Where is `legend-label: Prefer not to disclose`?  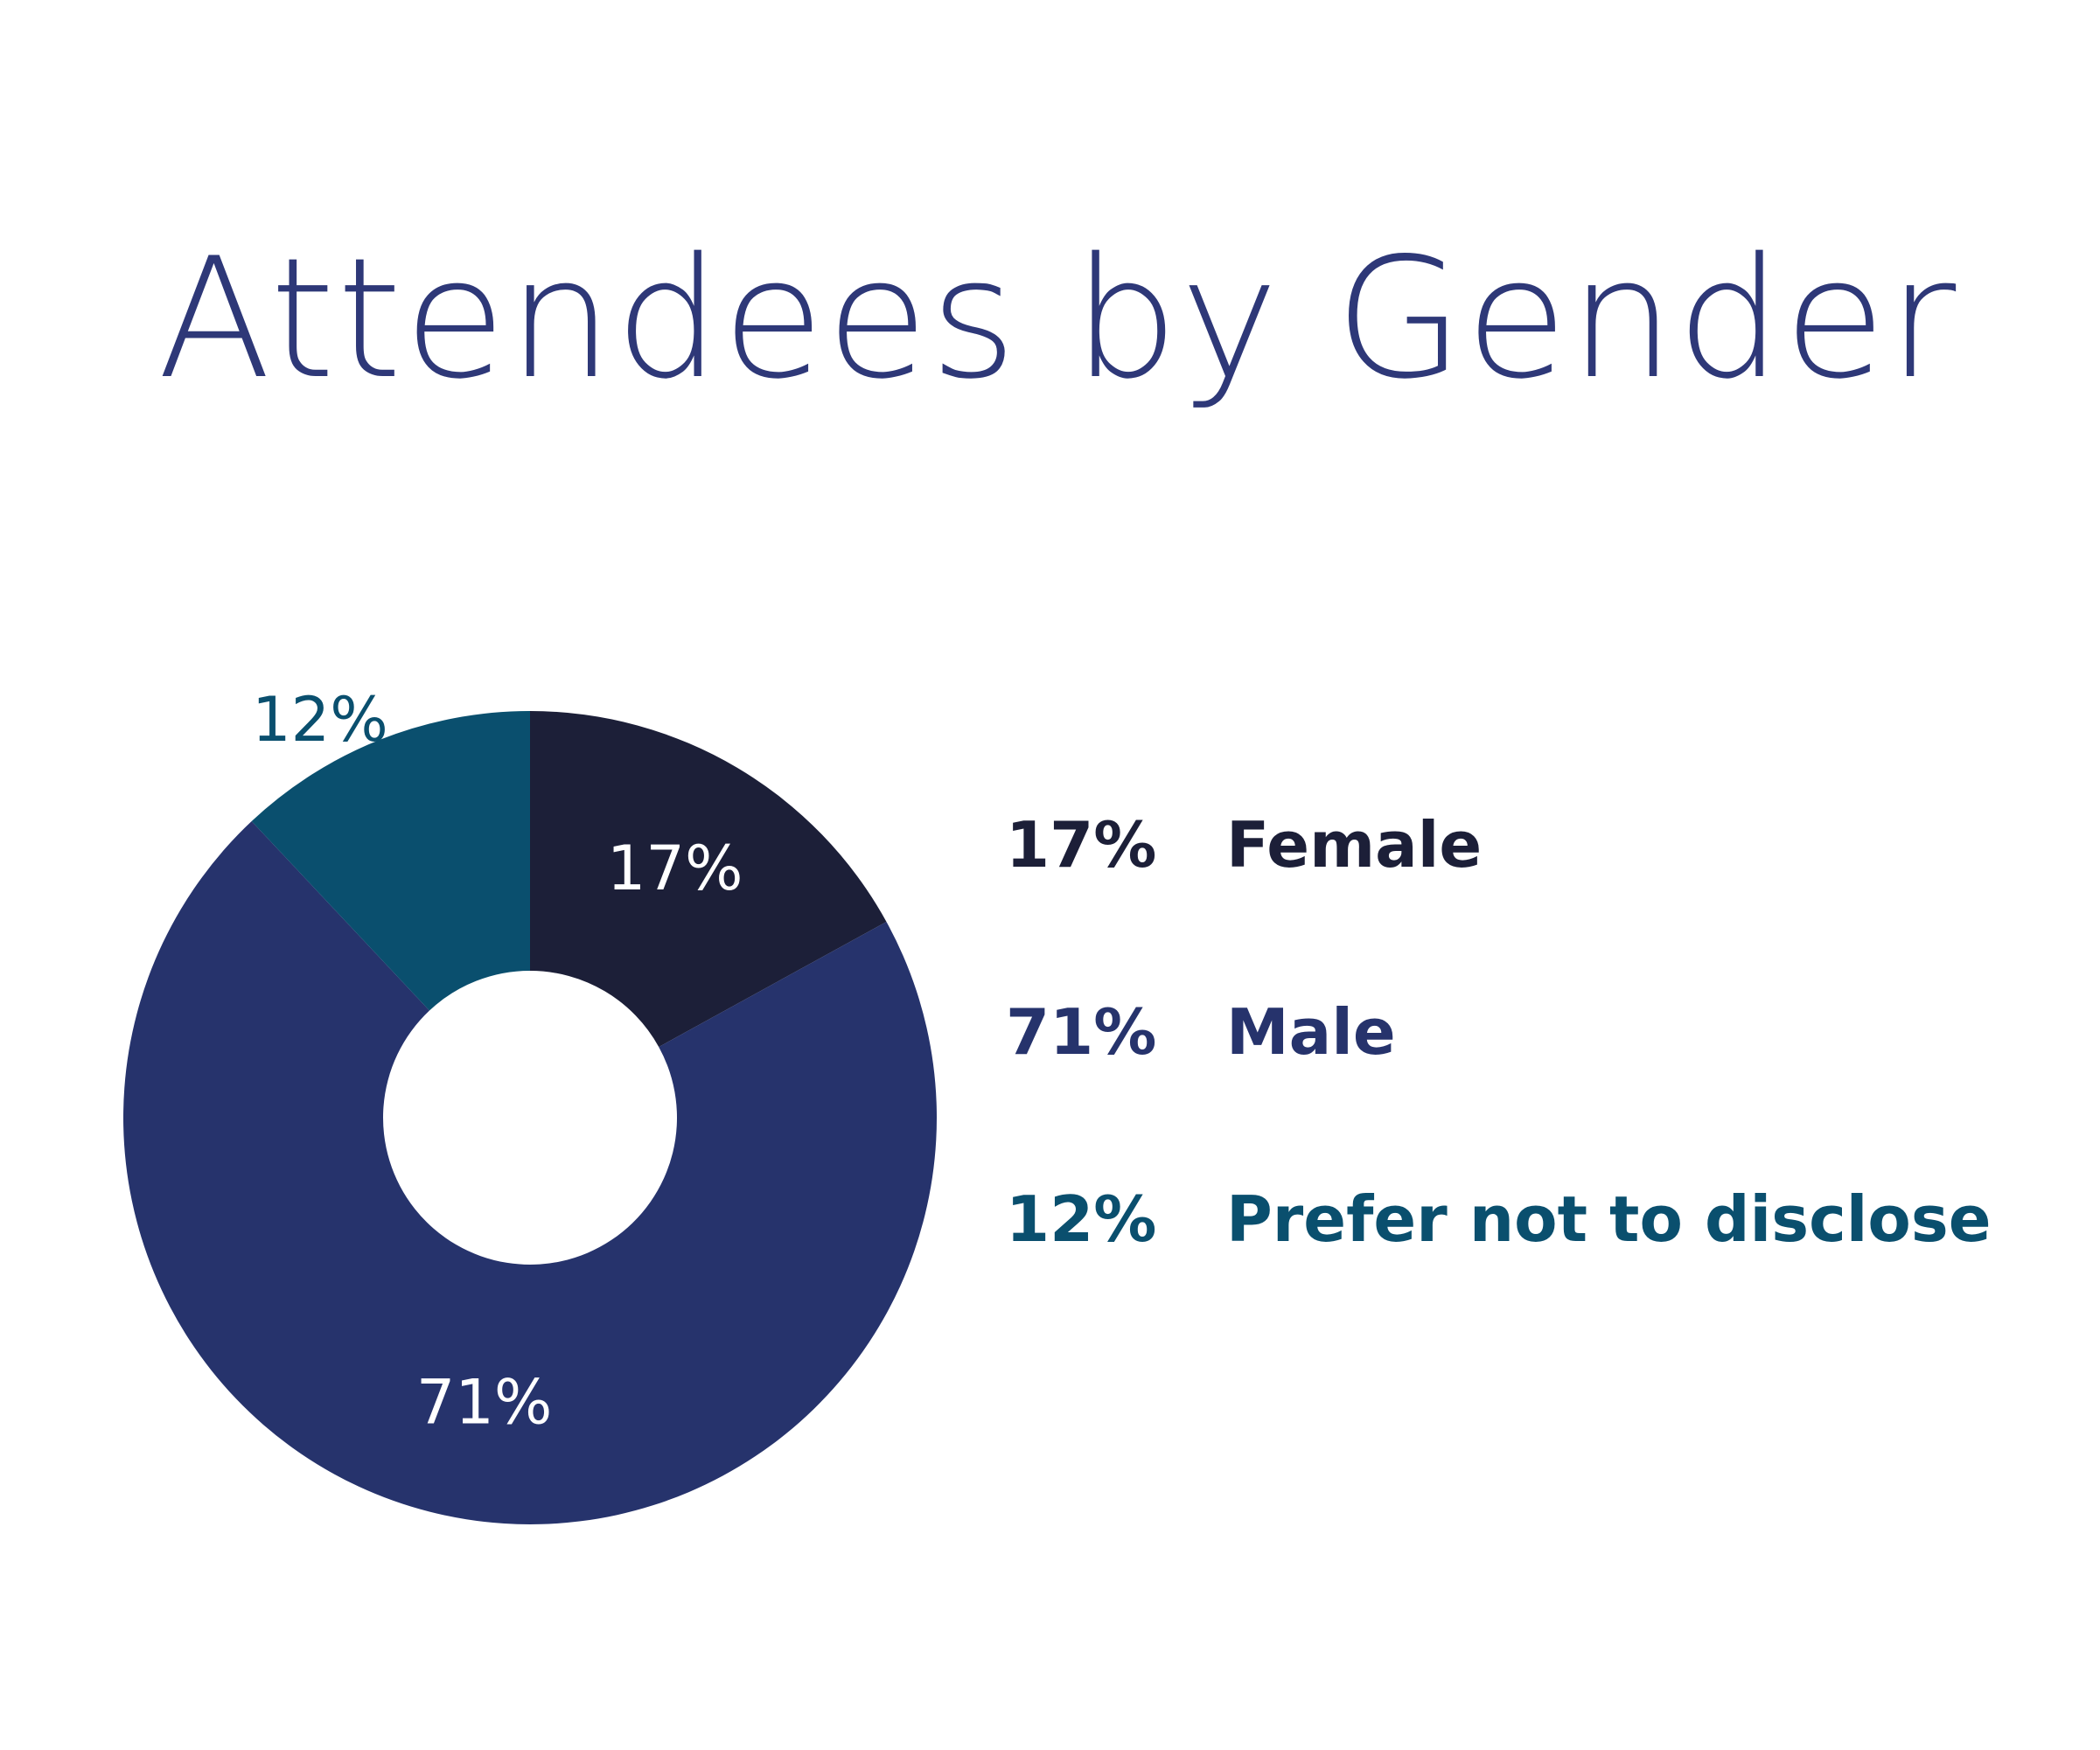
legend-label: Prefer not to disclose is located at coordinates (1609, 1219).